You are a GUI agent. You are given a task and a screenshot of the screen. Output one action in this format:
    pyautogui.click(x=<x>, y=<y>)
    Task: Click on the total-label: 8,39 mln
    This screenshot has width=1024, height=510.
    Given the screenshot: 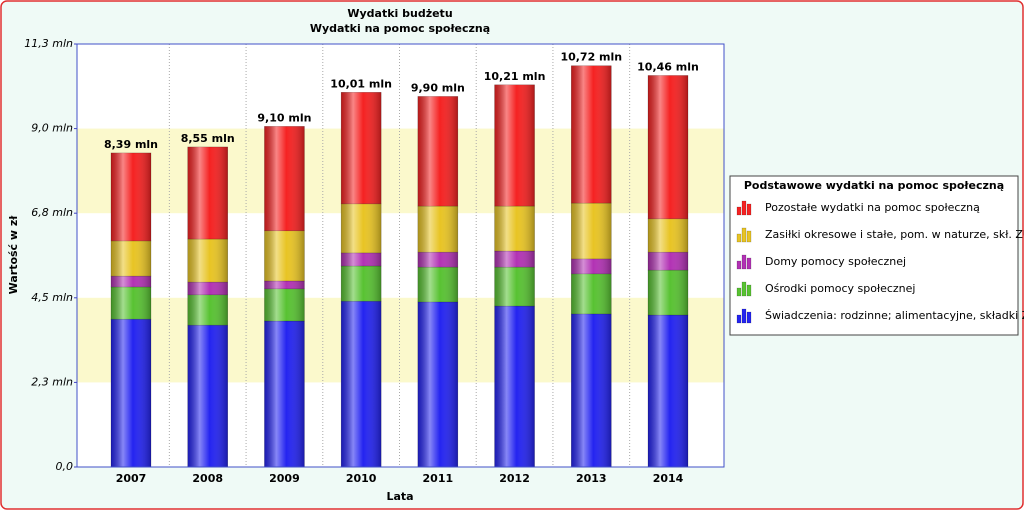 What is the action you would take?
    pyautogui.click(x=131, y=144)
    